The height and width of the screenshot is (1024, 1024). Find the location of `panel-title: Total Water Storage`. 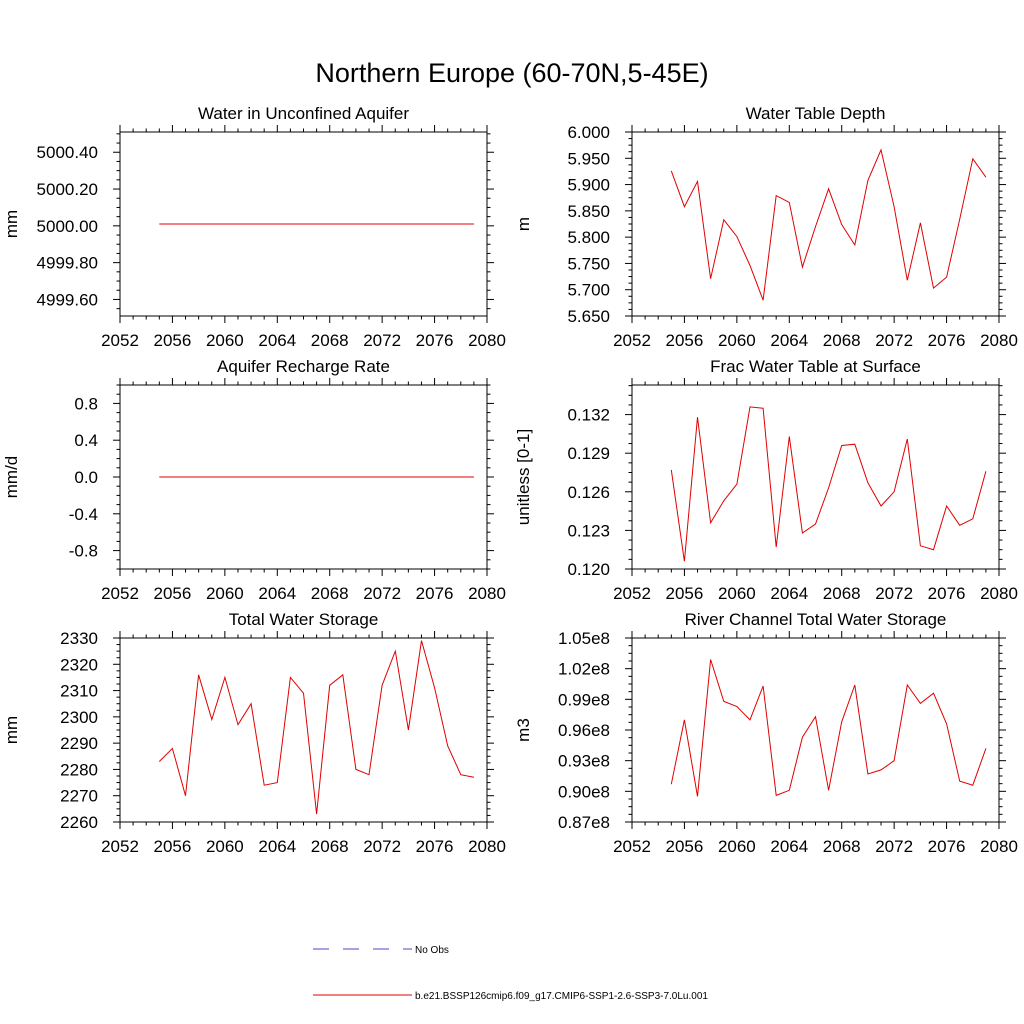

panel-title: Total Water Storage is located at coordinates (304, 619).